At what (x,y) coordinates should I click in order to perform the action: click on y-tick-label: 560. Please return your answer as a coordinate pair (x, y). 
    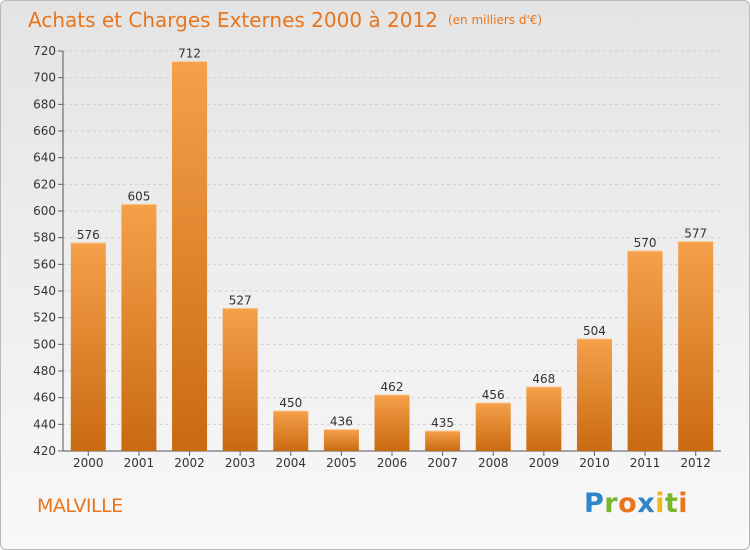
    Looking at the image, I should click on (44, 264).